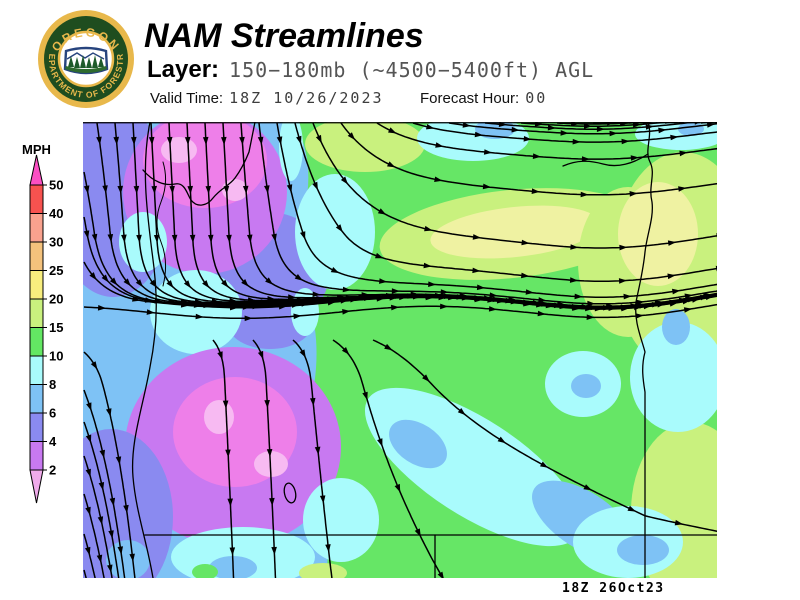 This screenshot has height=600, width=800. I want to click on colorbar-tick-label: 25, so click(56, 270).